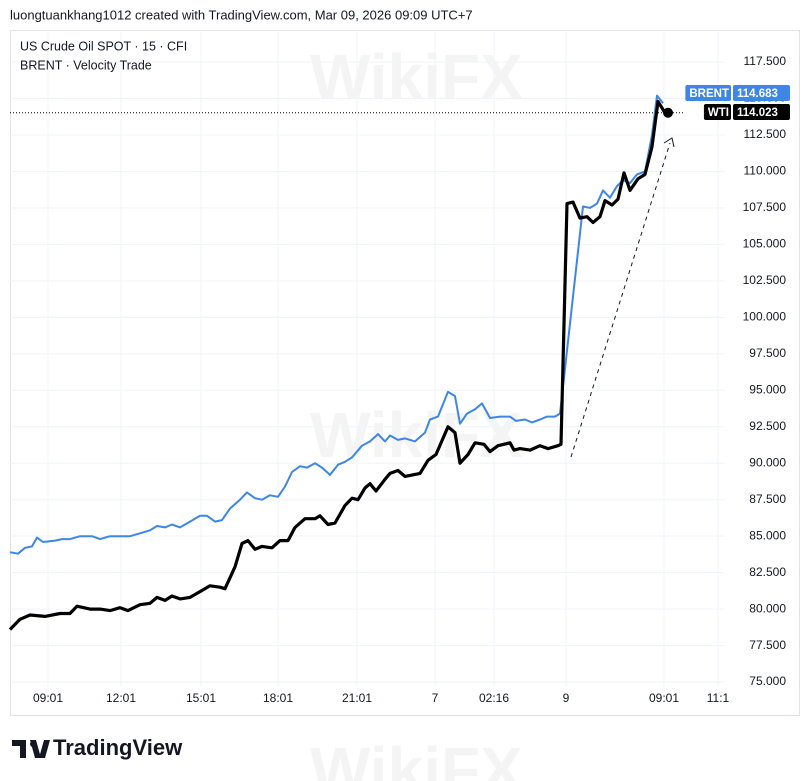 The height and width of the screenshot is (781, 811). What do you see at coordinates (278, 698) in the screenshot?
I see `x-tick-label: 18:01` at bounding box center [278, 698].